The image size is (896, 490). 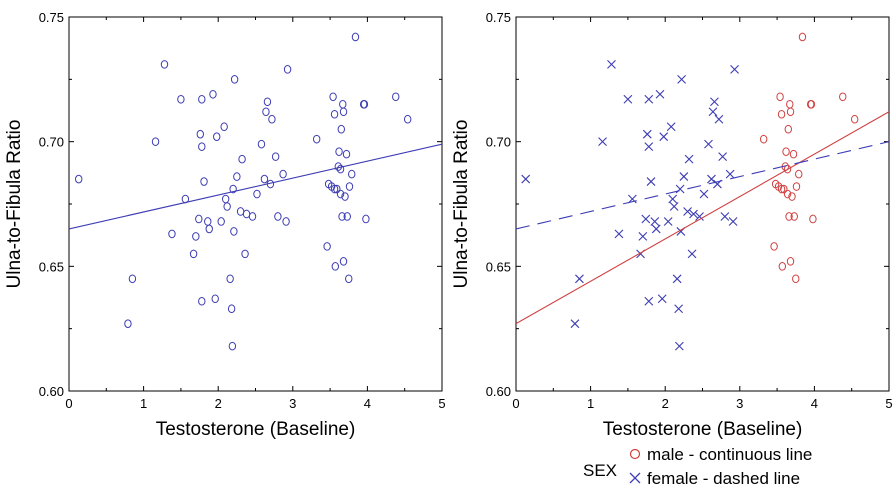 What do you see at coordinates (51, 266) in the screenshot?
I see `y-tick-label: 0.65` at bounding box center [51, 266].